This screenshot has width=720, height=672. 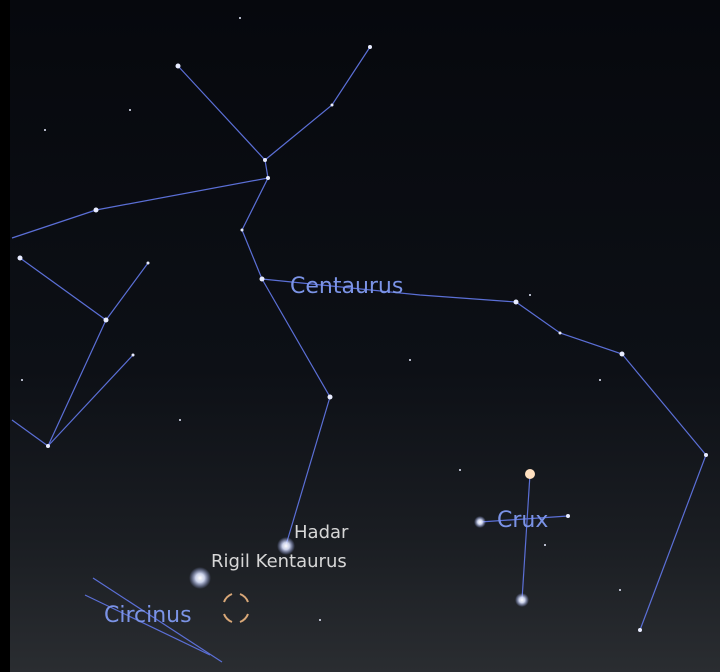 What do you see at coordinates (321, 532) in the screenshot?
I see `star-label: Hadar` at bounding box center [321, 532].